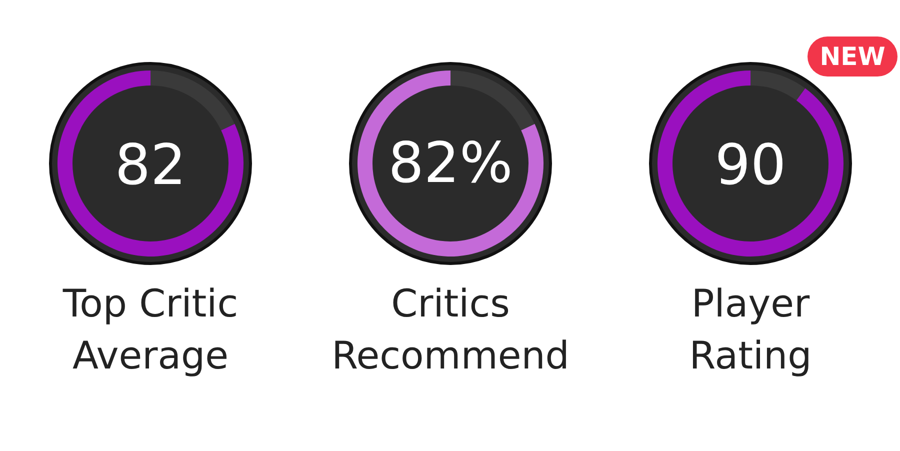 This screenshot has width=900, height=451. What do you see at coordinates (150, 330) in the screenshot?
I see `text: Top Critic Average` at bounding box center [150, 330].